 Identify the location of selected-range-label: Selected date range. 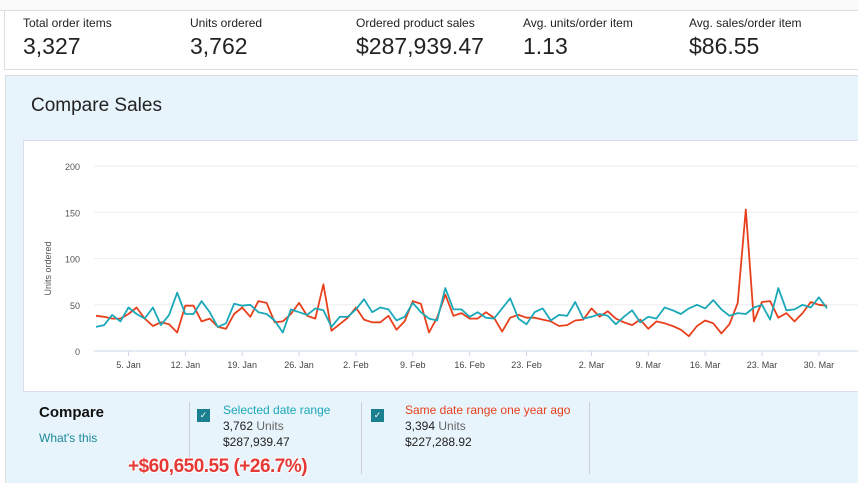
(277, 410).